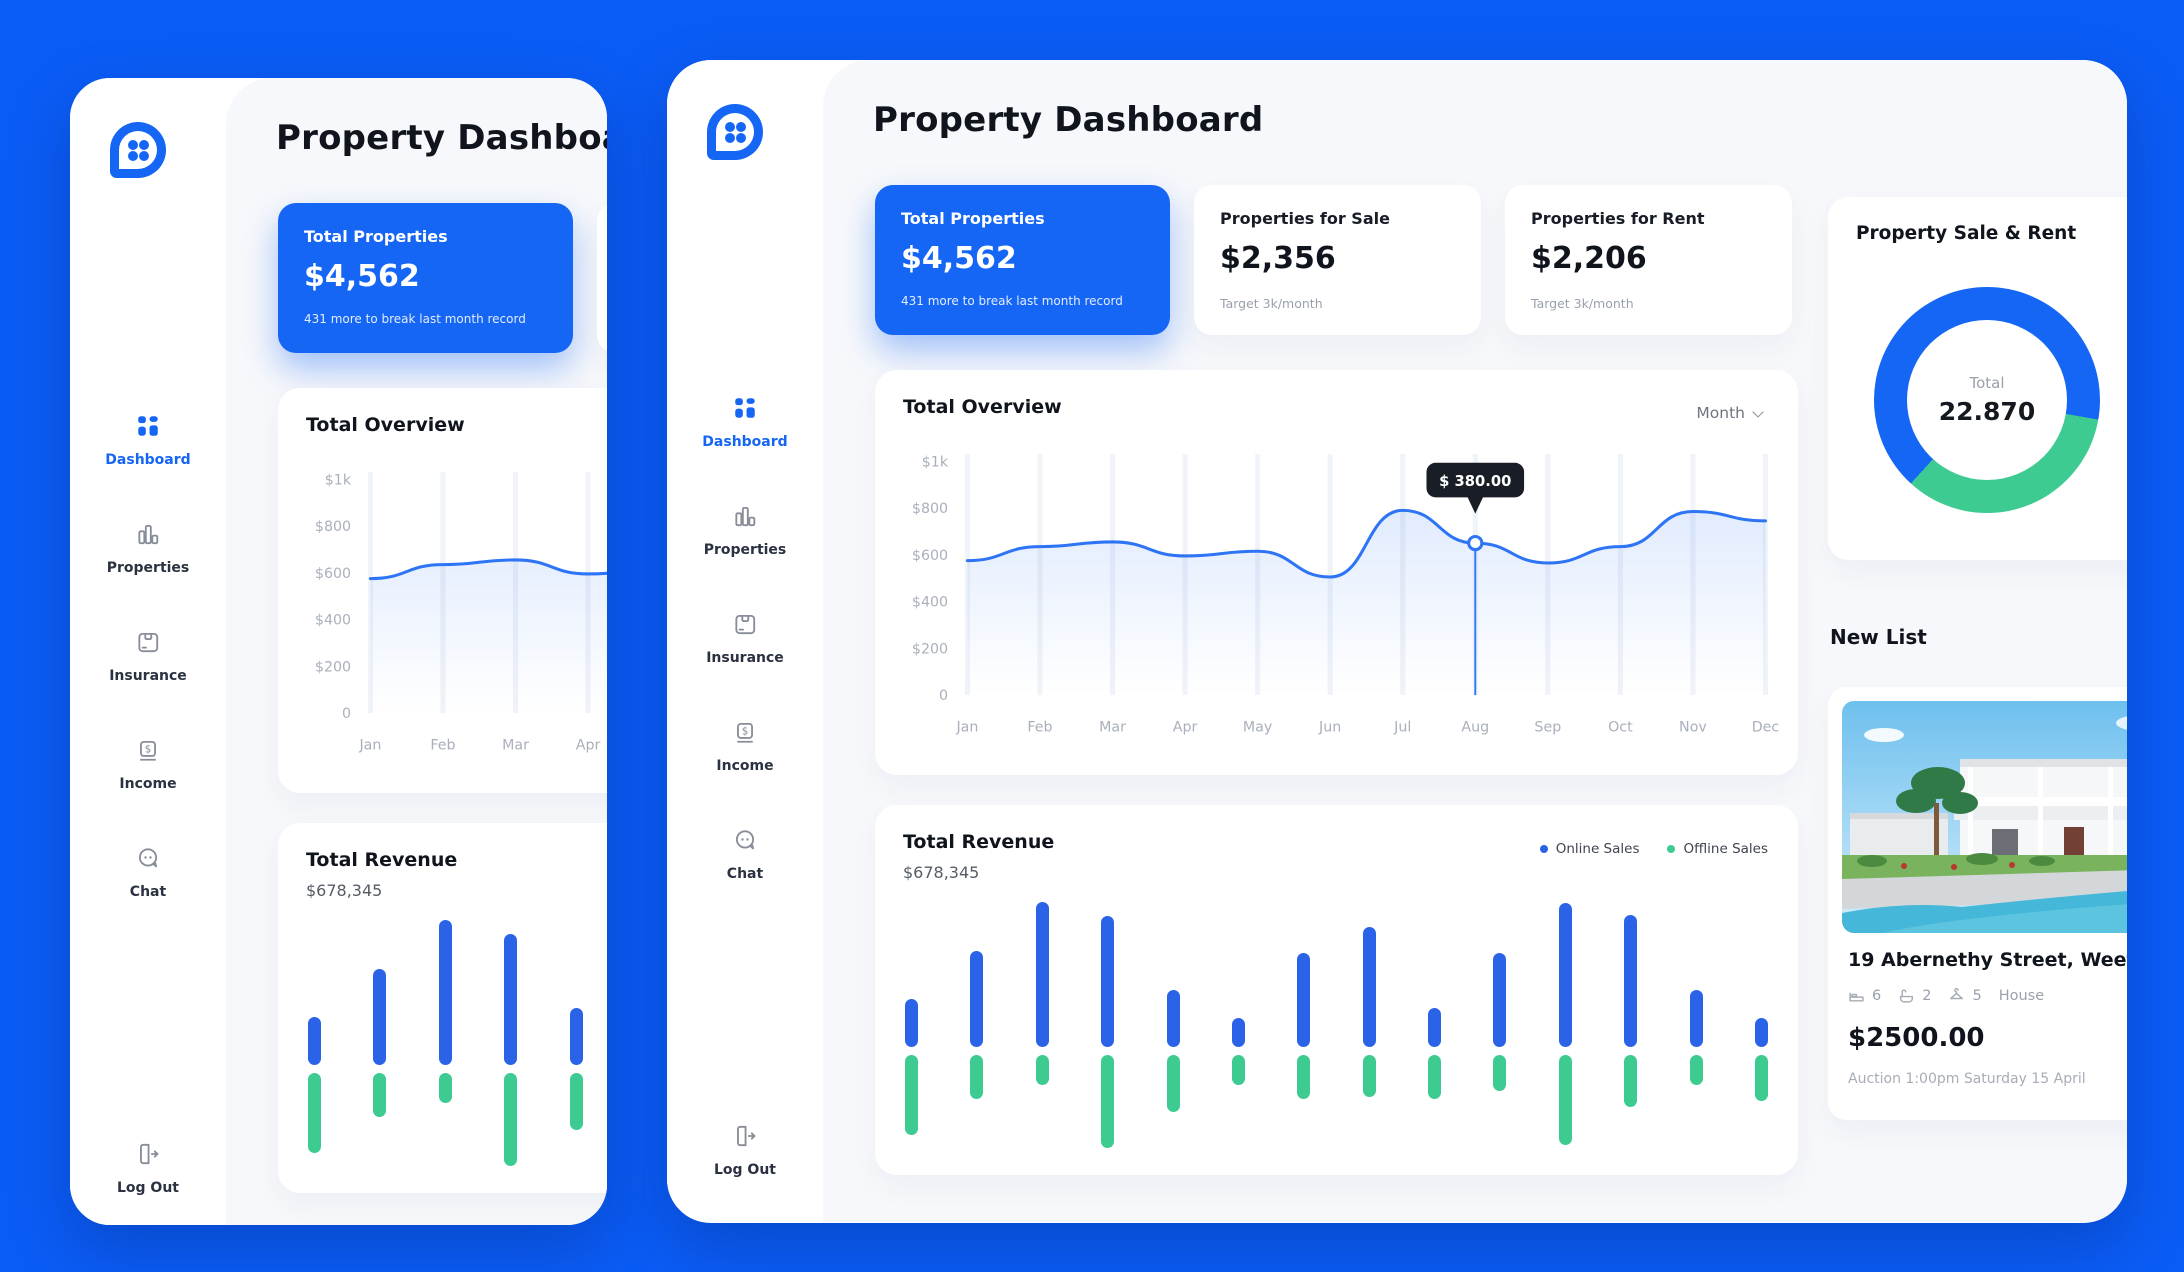  Describe the element at coordinates (382, 860) in the screenshot. I see `revenue-title: Total Revenue` at that location.